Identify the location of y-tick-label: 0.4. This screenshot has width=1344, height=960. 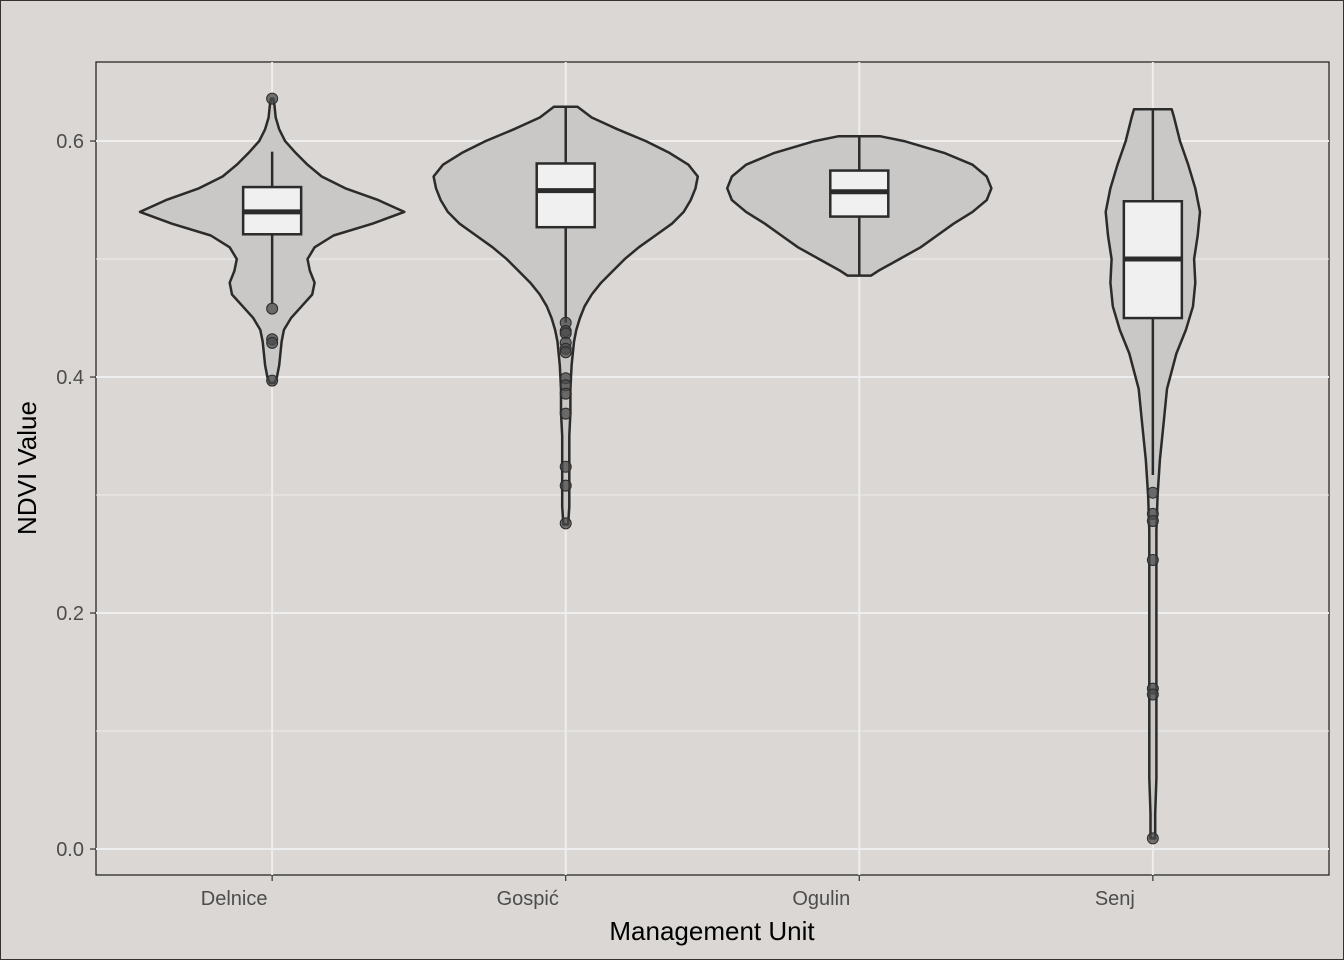
(70, 378).